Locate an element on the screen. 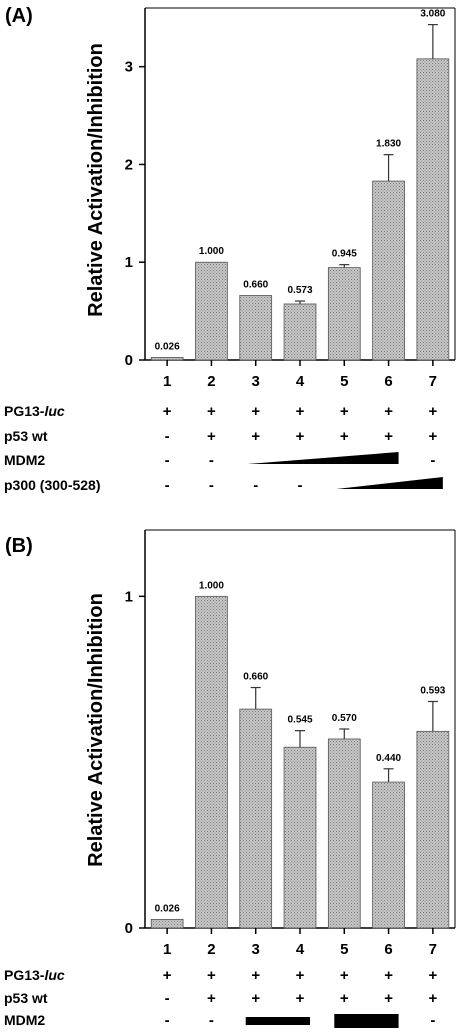 Image resolution: width=474 pixels, height=1035 pixels. panel-a-data-label: 0.026 is located at coordinates (167, 346).